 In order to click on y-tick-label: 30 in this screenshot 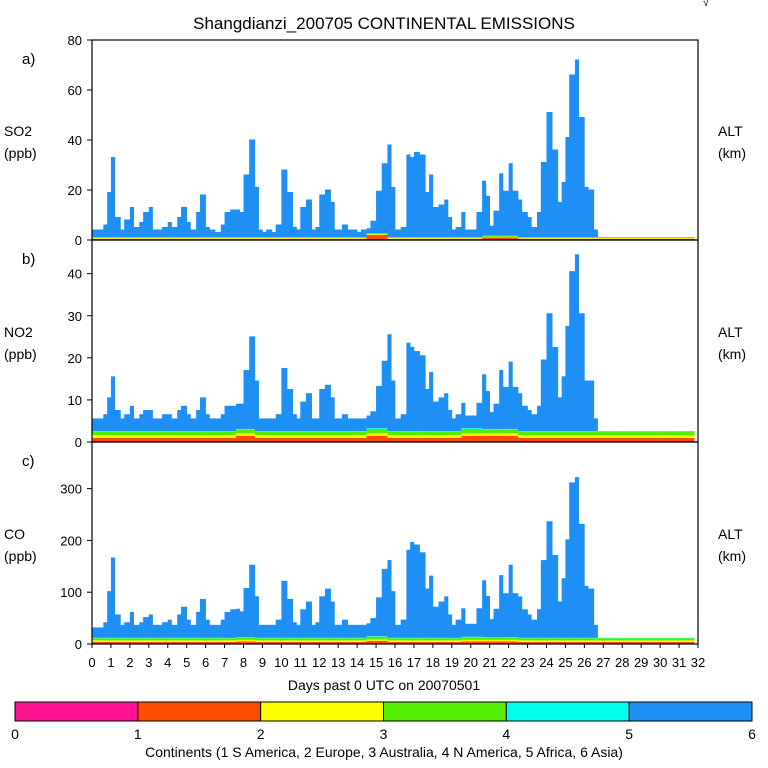, I will do `click(75, 316)`.